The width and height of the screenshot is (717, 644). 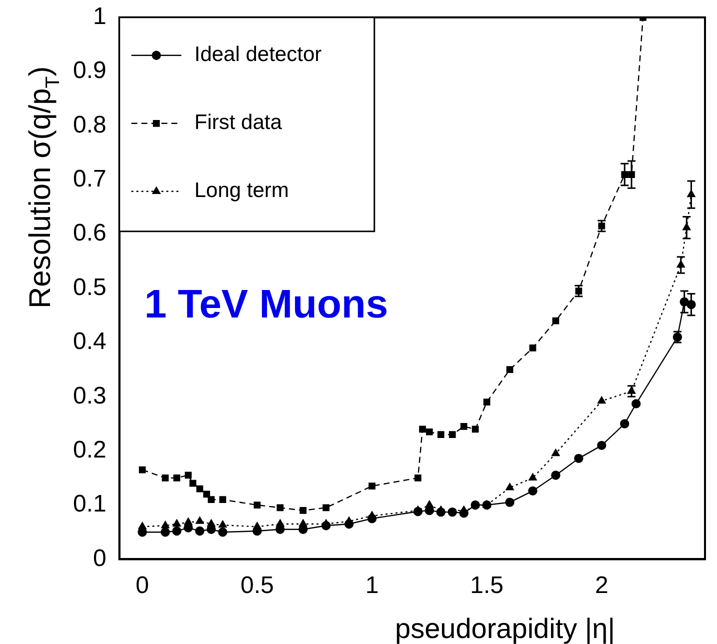 What do you see at coordinates (89, 233) in the screenshot?
I see `y-tick-label: 0.6` at bounding box center [89, 233].